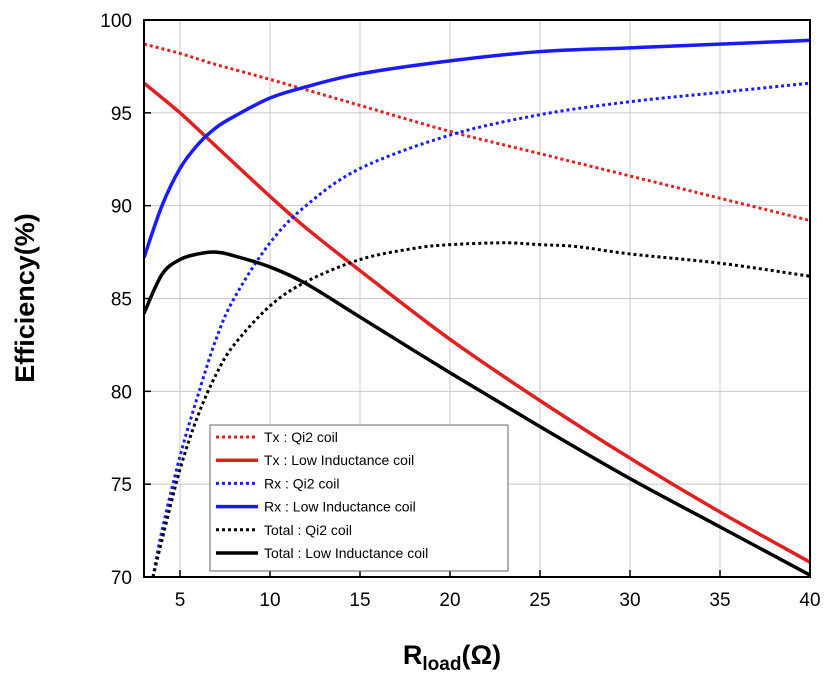 This screenshot has height=676, width=826. I want to click on x-axis-title: Rload(Ω), so click(452, 657).